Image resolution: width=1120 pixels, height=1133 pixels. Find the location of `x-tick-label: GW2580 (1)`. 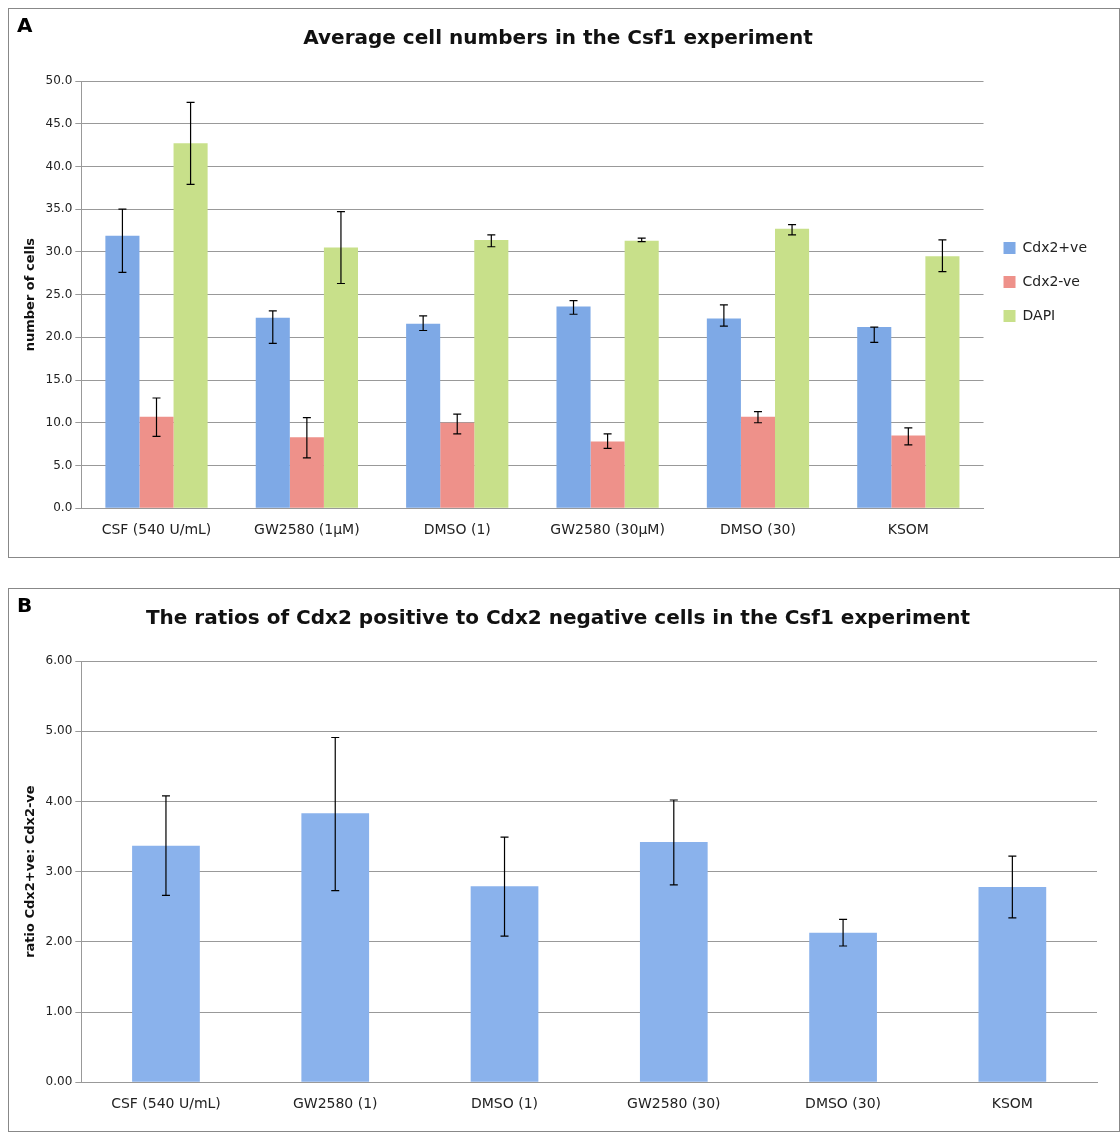

x-tick-label: GW2580 (1) is located at coordinates (335, 1103).